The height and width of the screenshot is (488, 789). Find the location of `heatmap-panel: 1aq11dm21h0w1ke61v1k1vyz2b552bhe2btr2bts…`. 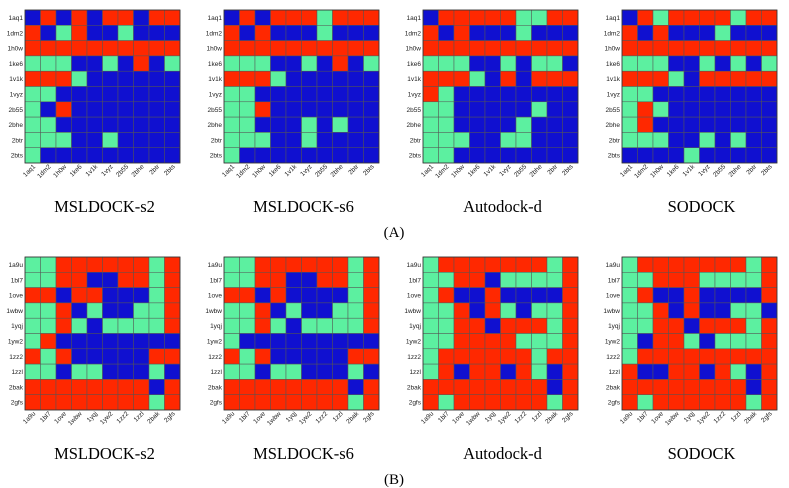

heatmap-panel: 1aq11dm21h0w1ke61v1k1vyz2b552bhe2btr2bts… is located at coordinates (94, 112).